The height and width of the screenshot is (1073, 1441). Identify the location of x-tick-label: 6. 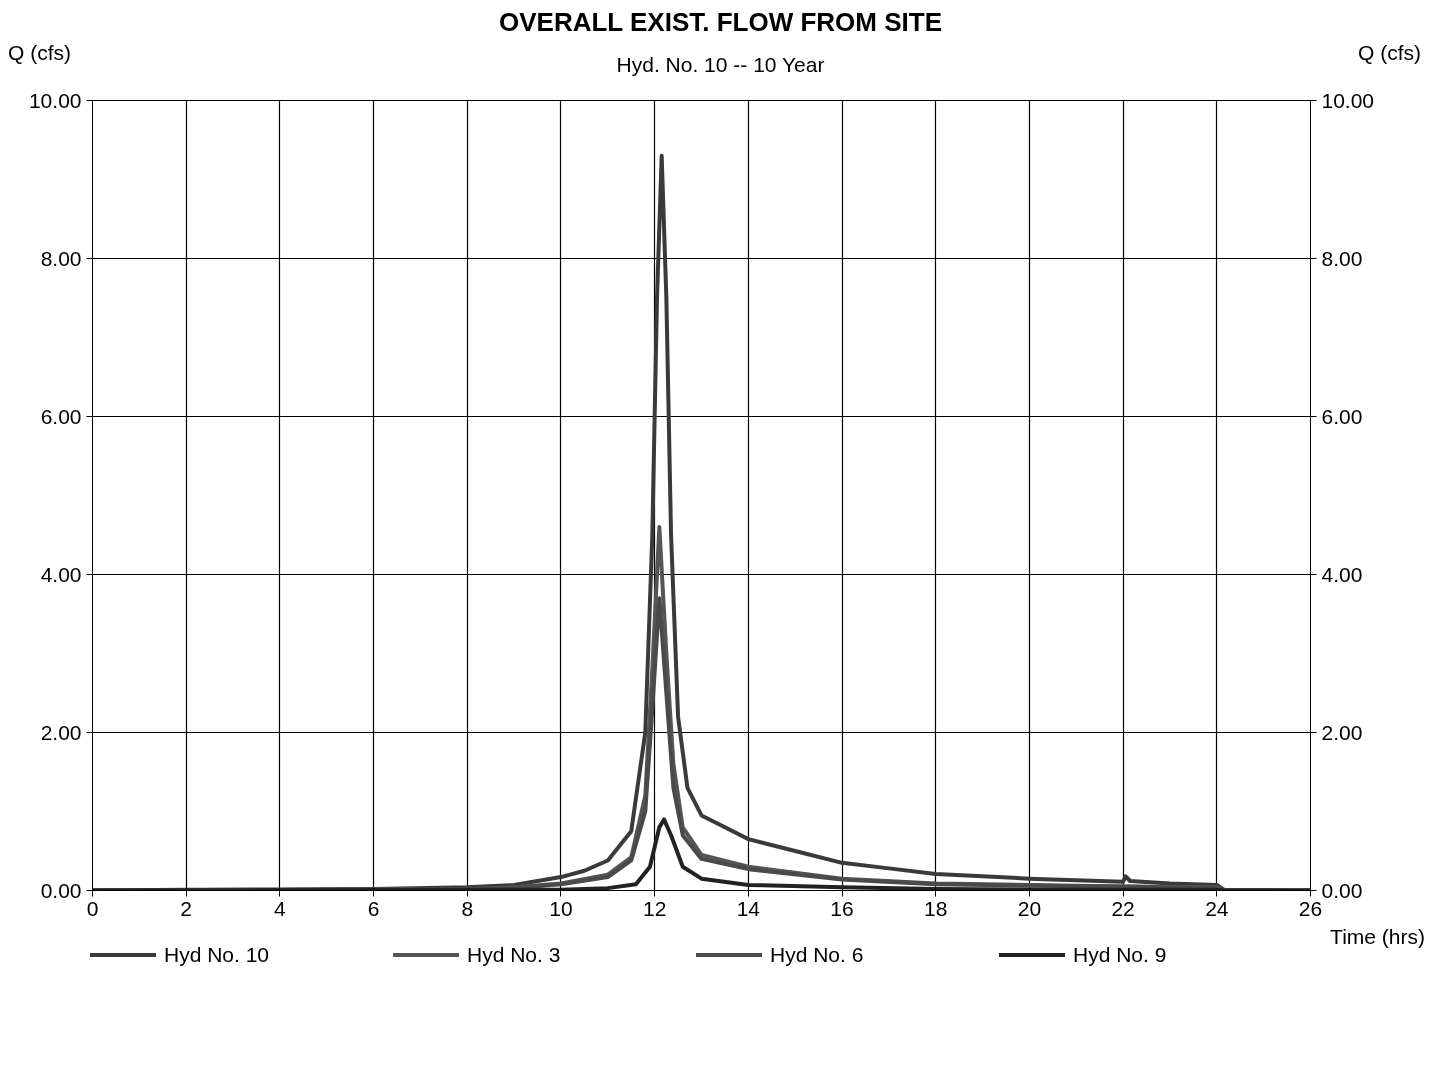
(373, 908).